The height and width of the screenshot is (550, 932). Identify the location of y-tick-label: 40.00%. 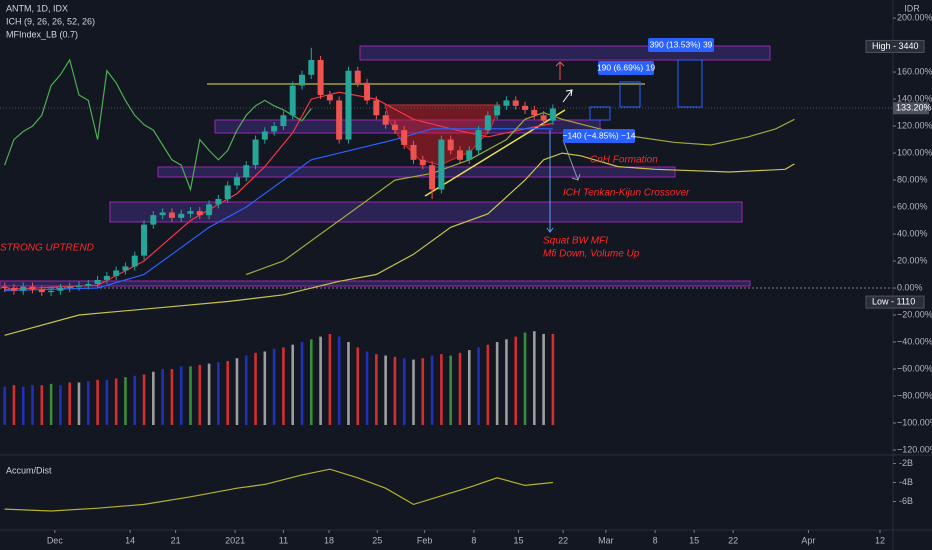
(912, 233).